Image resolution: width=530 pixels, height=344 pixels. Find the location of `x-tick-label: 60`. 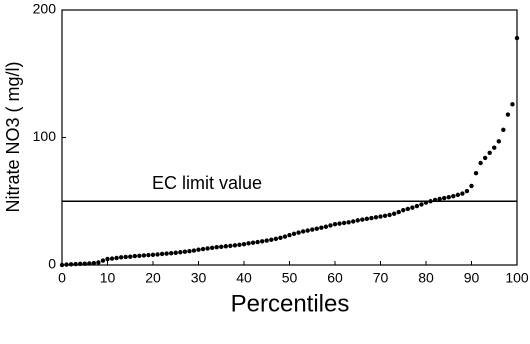

x-tick-label: 60 is located at coordinates (335, 278).